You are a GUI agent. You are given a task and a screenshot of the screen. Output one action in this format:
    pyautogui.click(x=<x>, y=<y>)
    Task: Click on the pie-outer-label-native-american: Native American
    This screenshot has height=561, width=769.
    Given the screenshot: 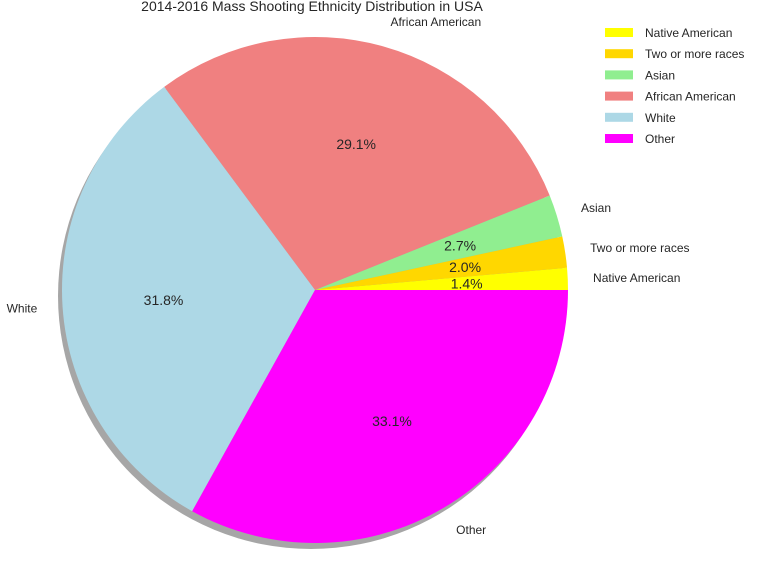 What is the action you would take?
    pyautogui.click(x=636, y=278)
    